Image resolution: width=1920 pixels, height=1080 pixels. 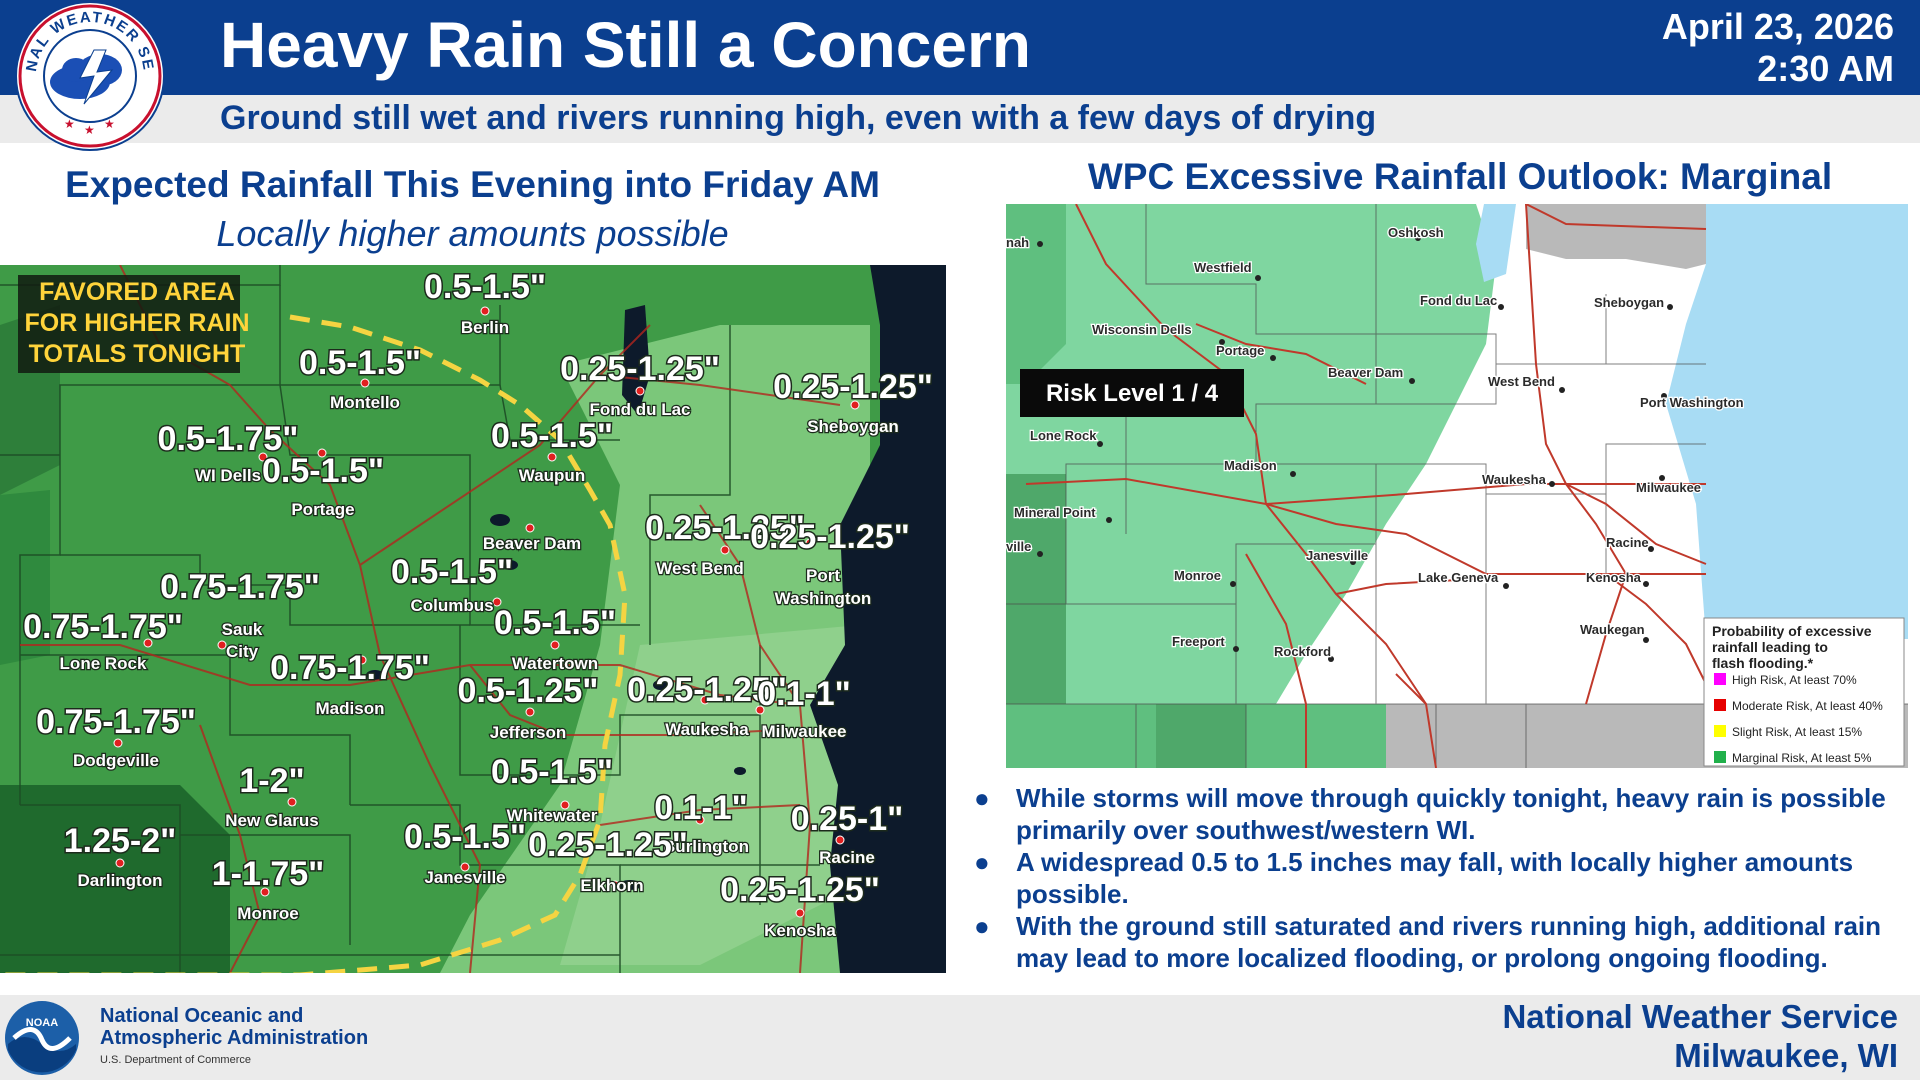 I want to click on header-bar, so click(x=960, y=47).